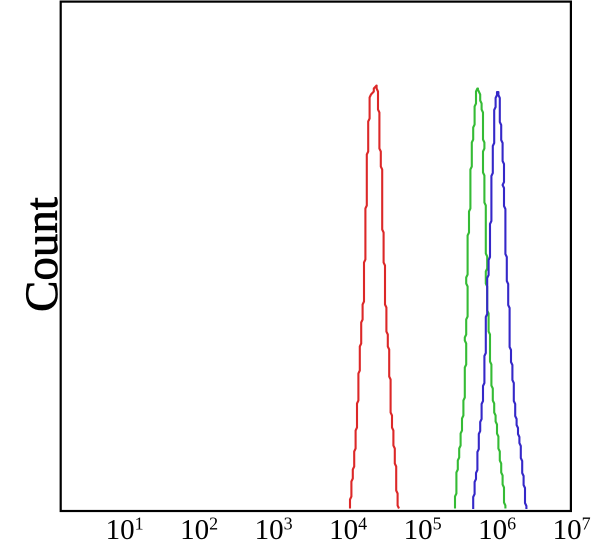  I want to click on svg-text: Count, so click(42, 254).